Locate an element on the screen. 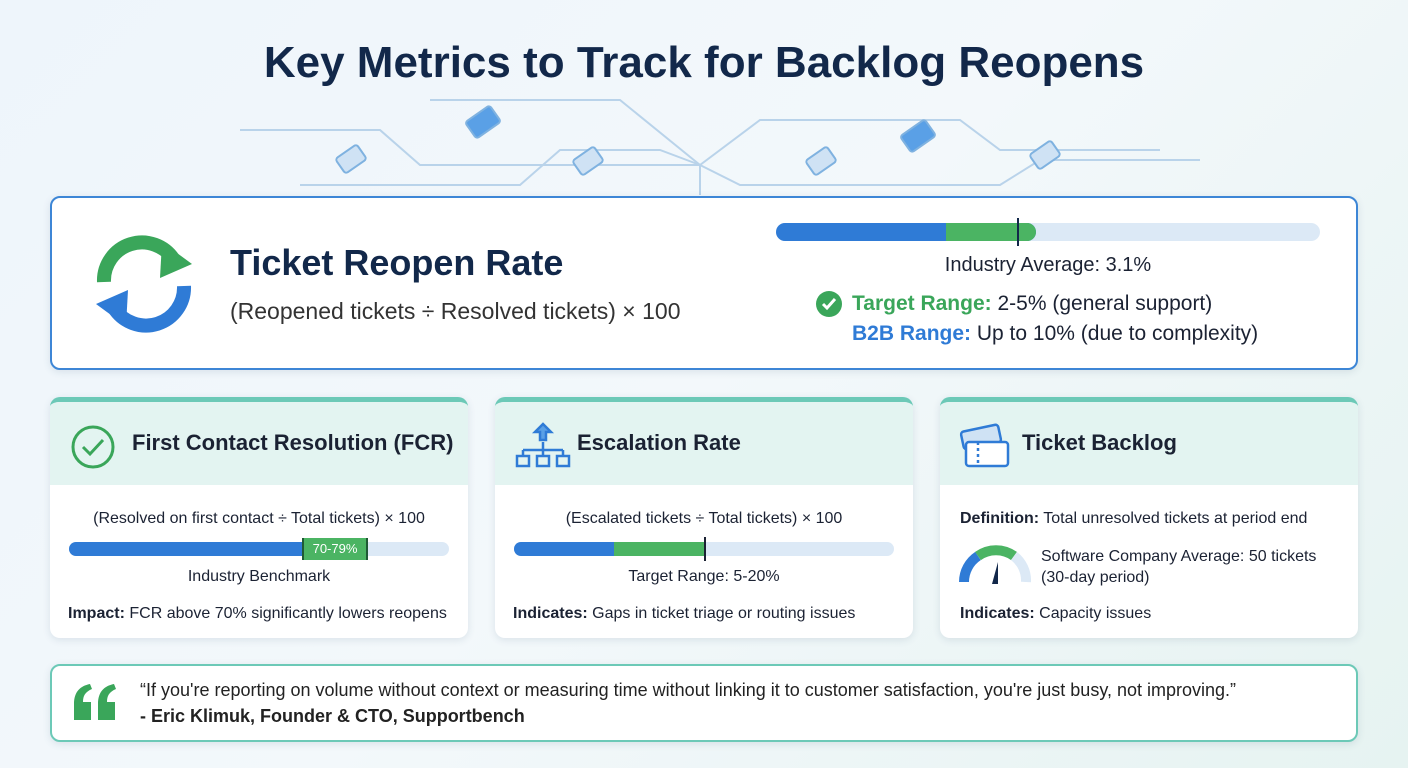 This screenshot has width=1408, height=768. hero-title: Ticket Reopen Rate is located at coordinates (397, 262).